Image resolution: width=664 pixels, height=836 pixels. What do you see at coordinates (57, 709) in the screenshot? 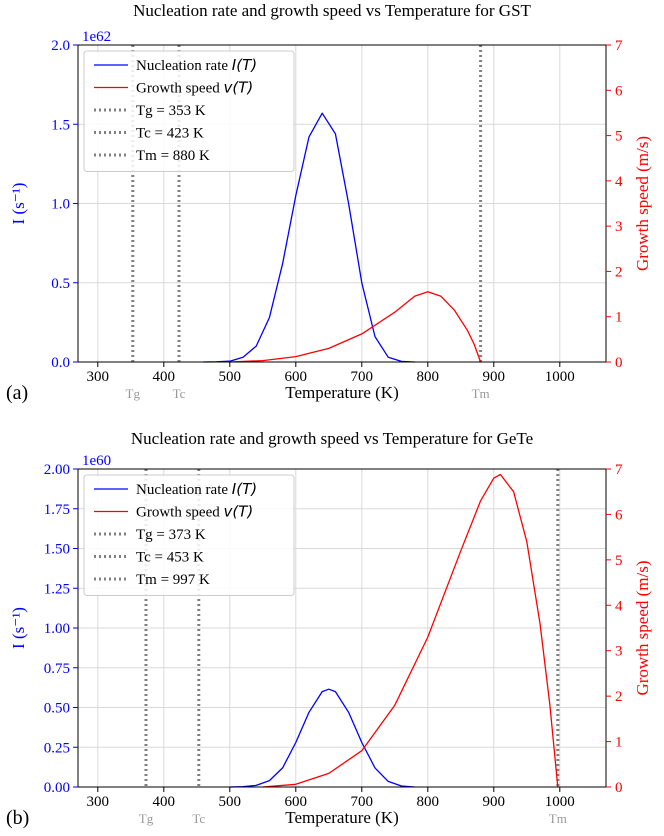
I see `left-y-tick-label: 0.50` at bounding box center [57, 709].